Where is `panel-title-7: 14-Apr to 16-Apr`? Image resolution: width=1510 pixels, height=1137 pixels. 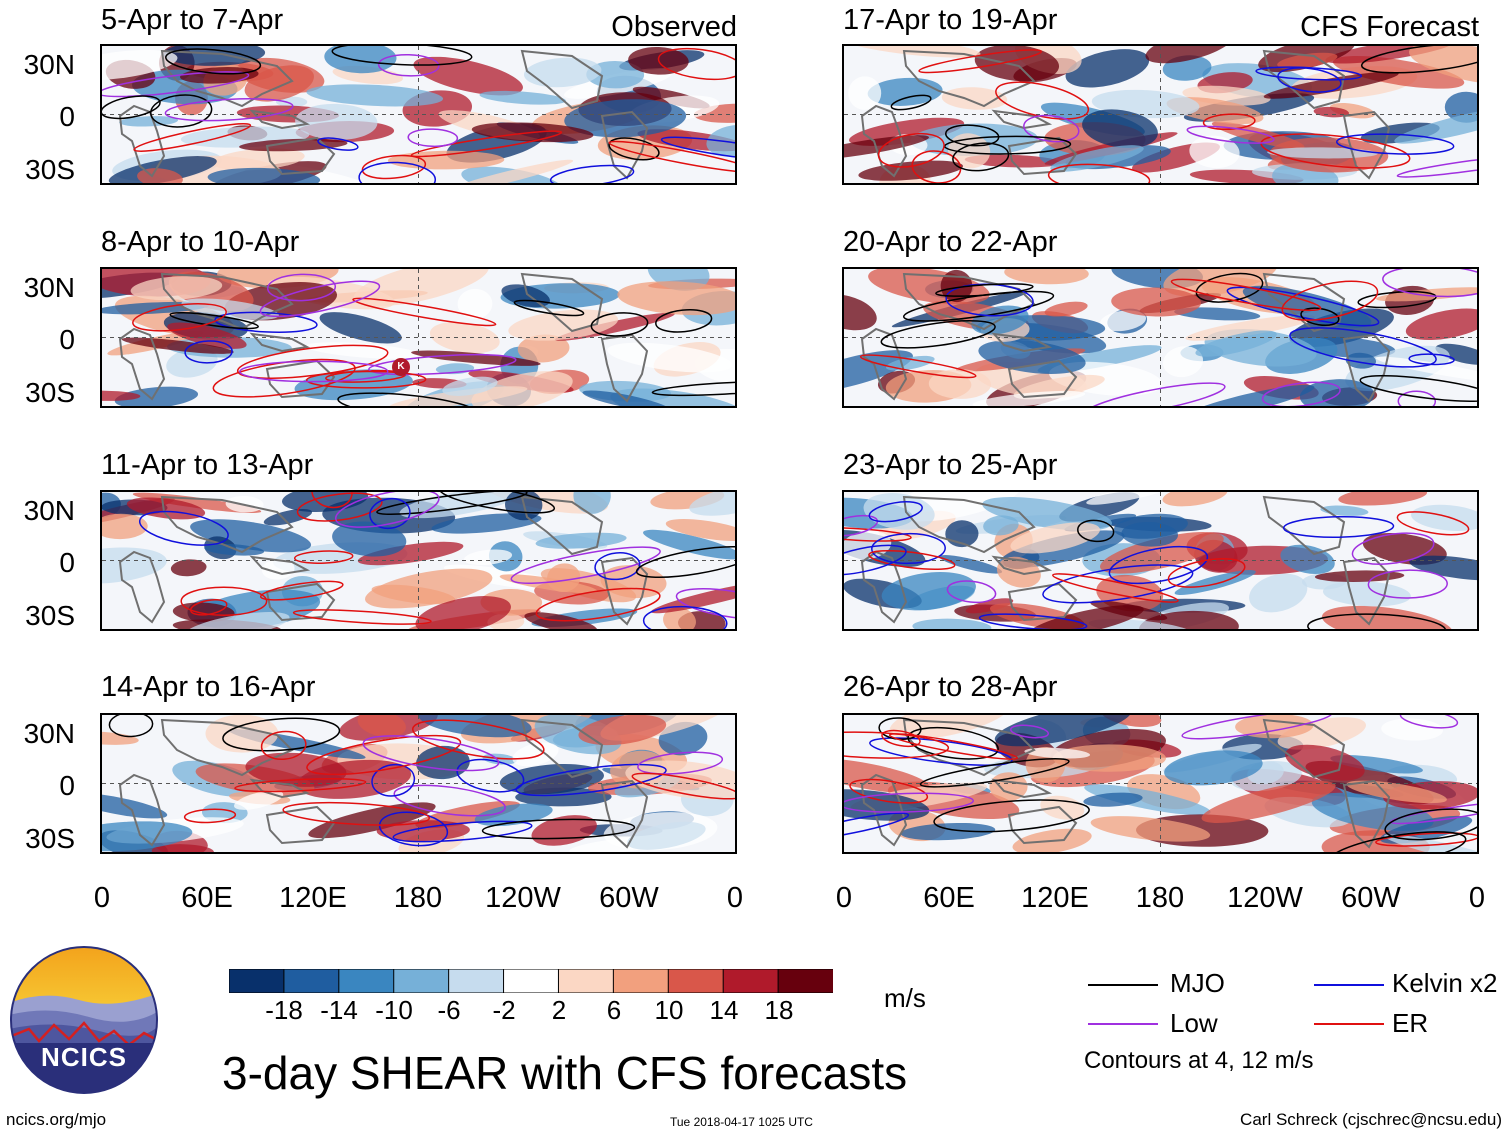 panel-title-7: 14-Apr to 16-Apr is located at coordinates (208, 687).